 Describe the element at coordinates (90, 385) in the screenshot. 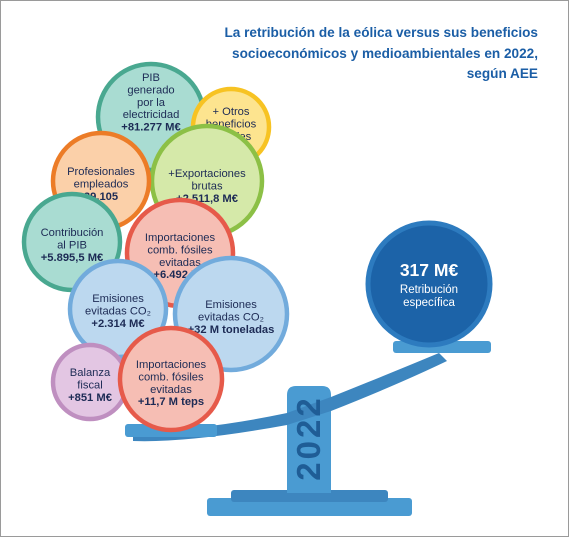

I see `bubble-label-line: fiscal` at that location.